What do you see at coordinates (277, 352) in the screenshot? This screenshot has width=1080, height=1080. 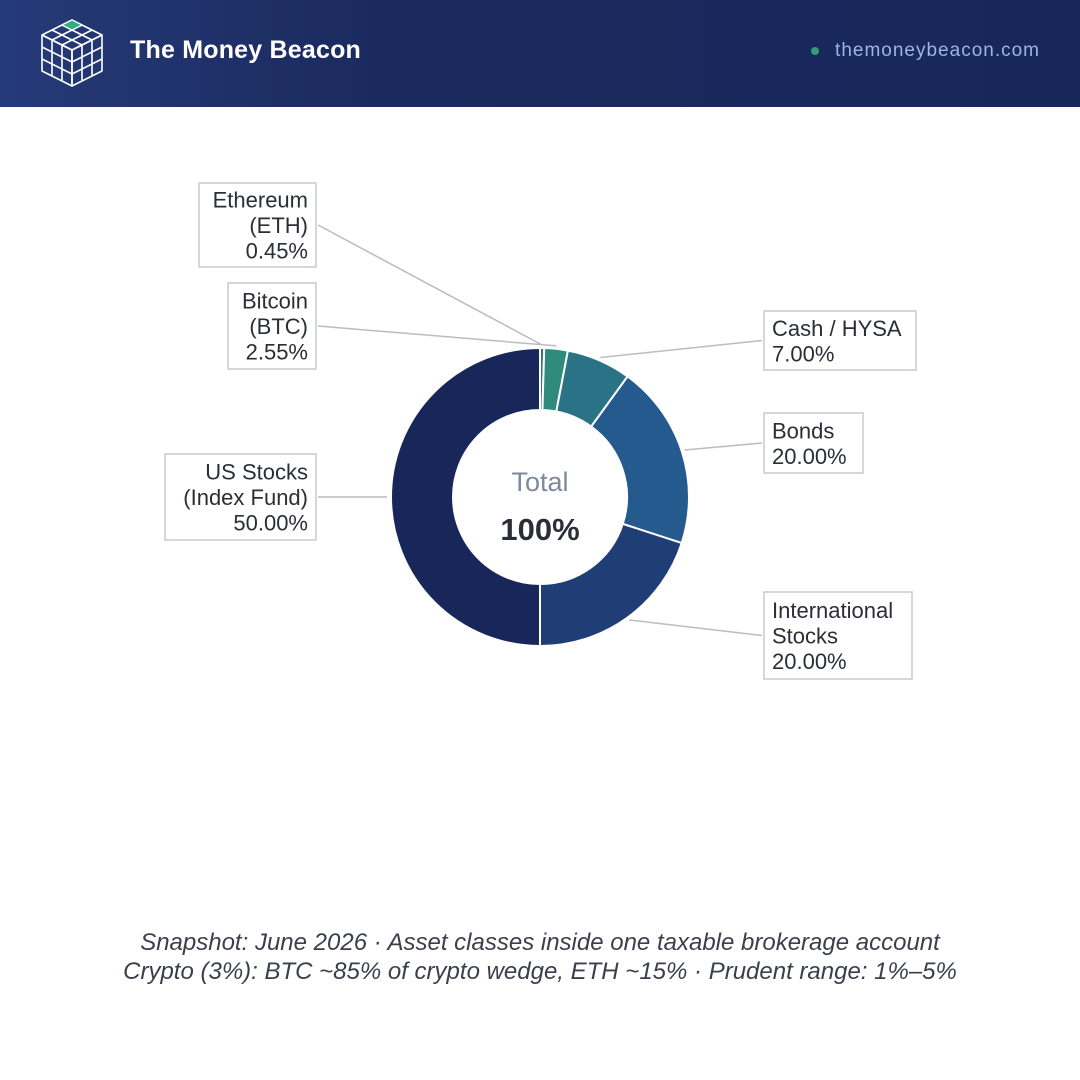 I see `slice-value: 2.55%` at bounding box center [277, 352].